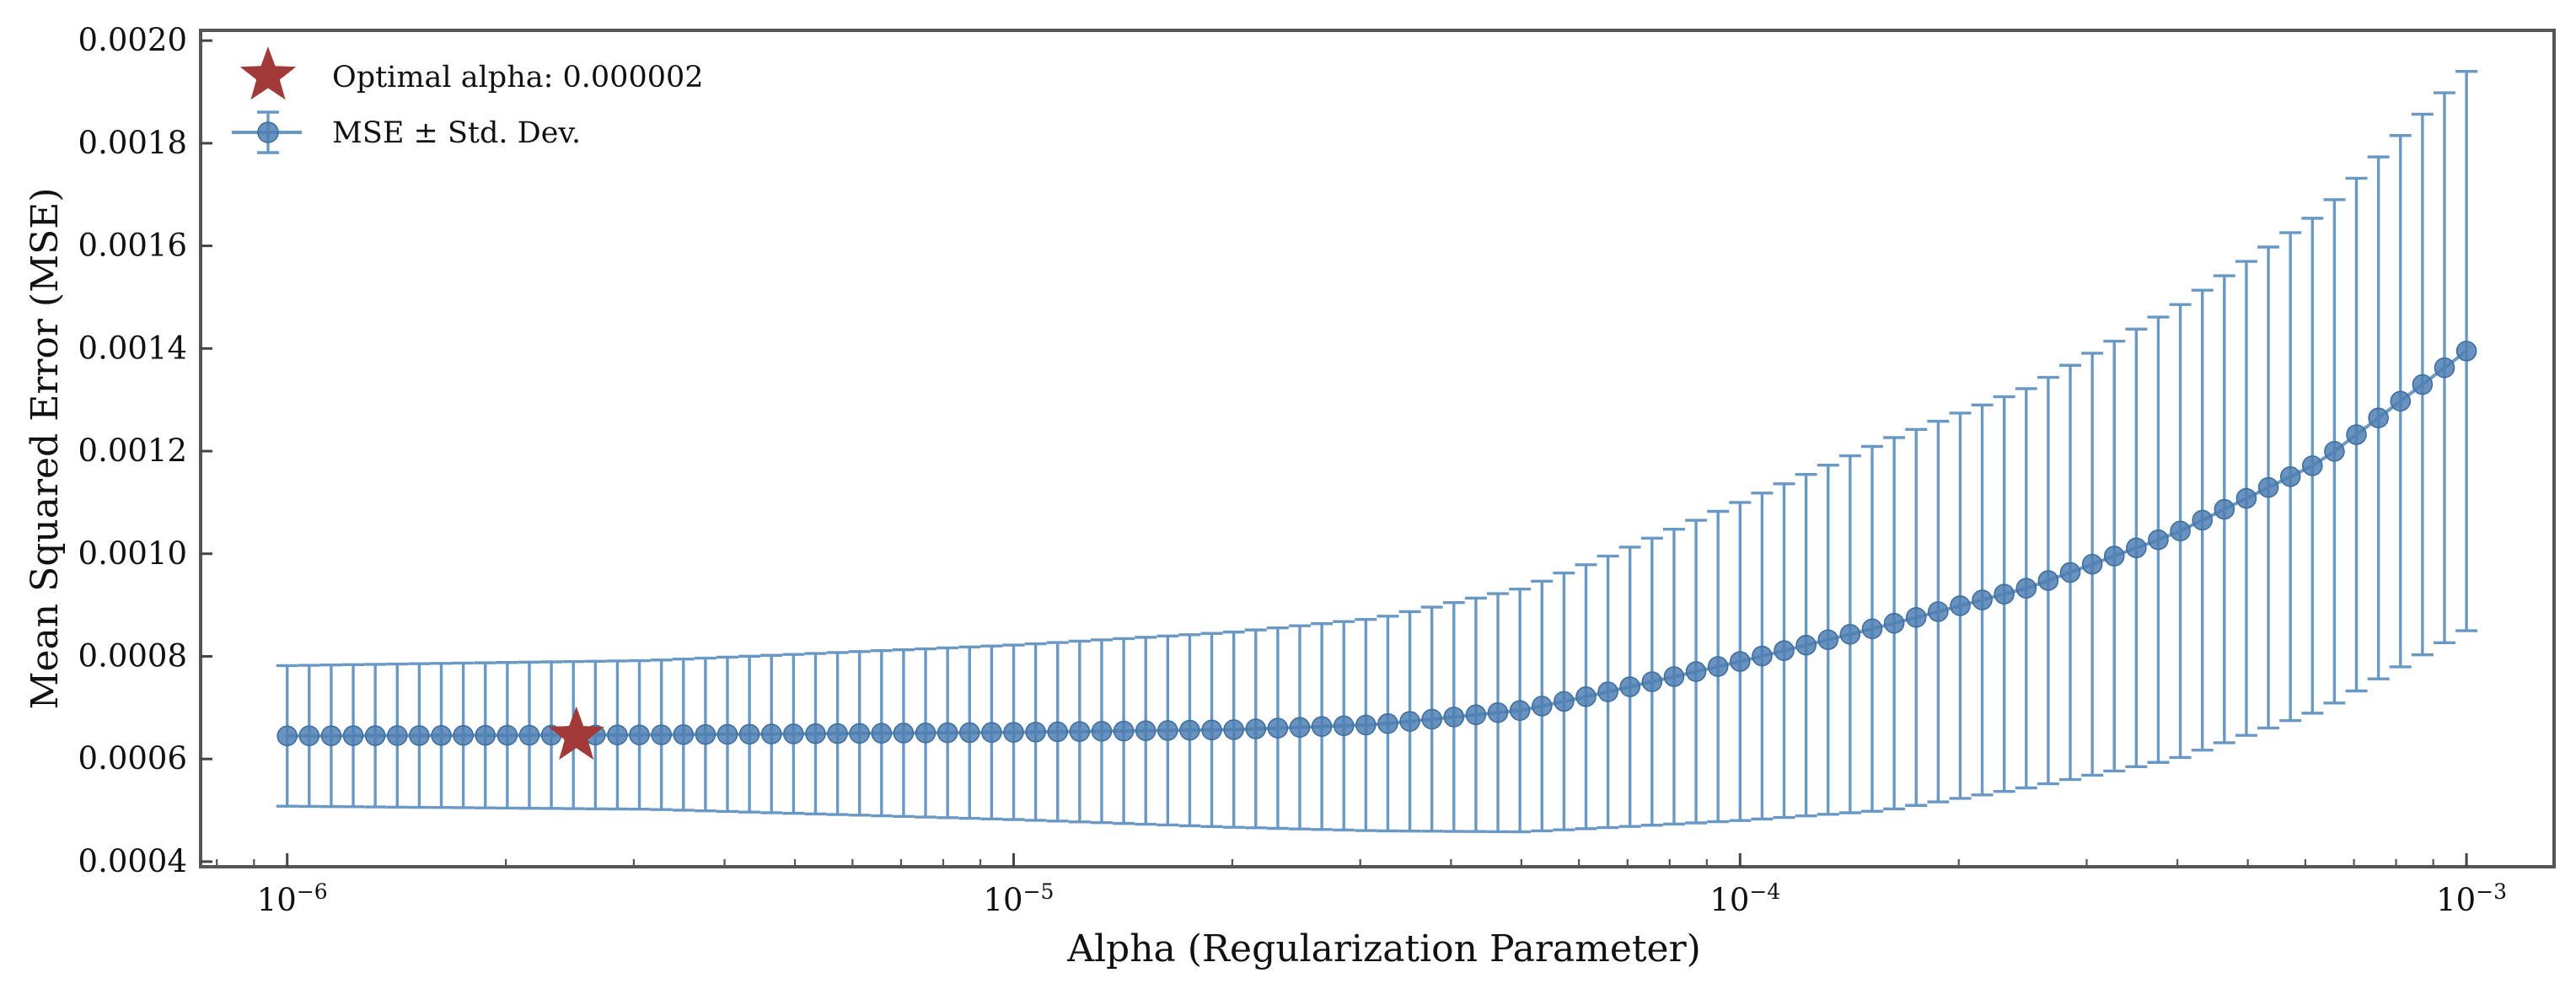  Describe the element at coordinates (1744, 899) in the screenshot. I see `x-tick-label: 10⁻⁴` at that location.